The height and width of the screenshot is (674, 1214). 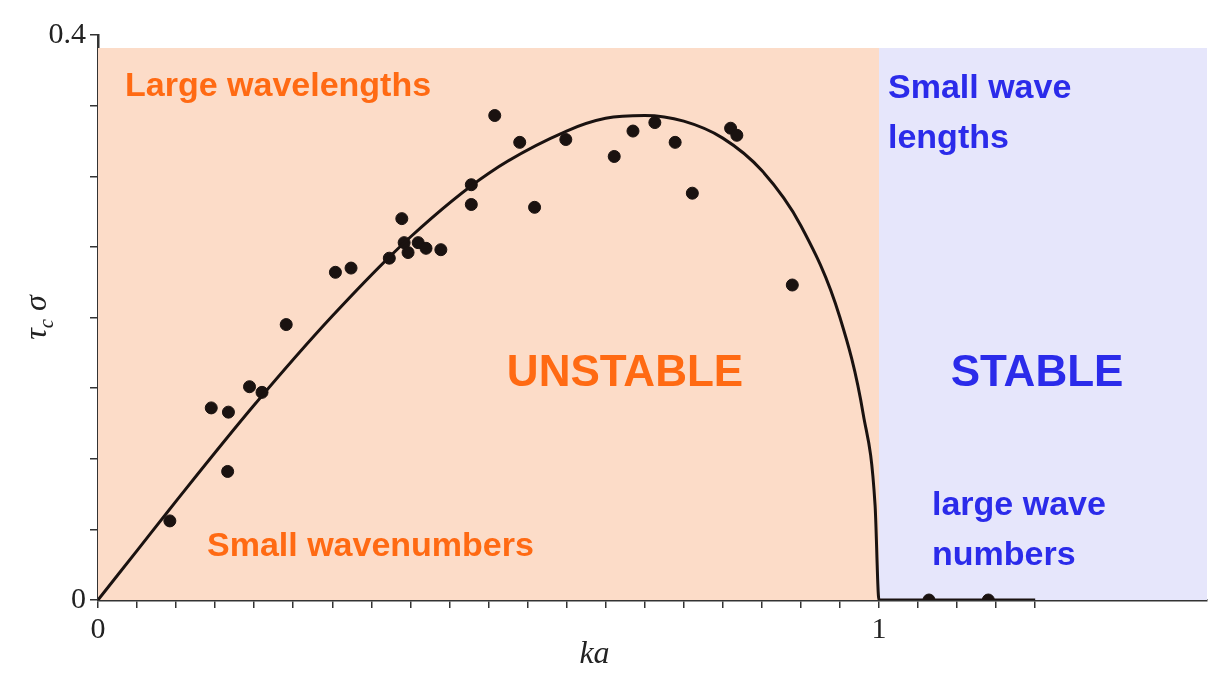 I want to click on annotation: Large wavelengths, so click(x=278, y=84).